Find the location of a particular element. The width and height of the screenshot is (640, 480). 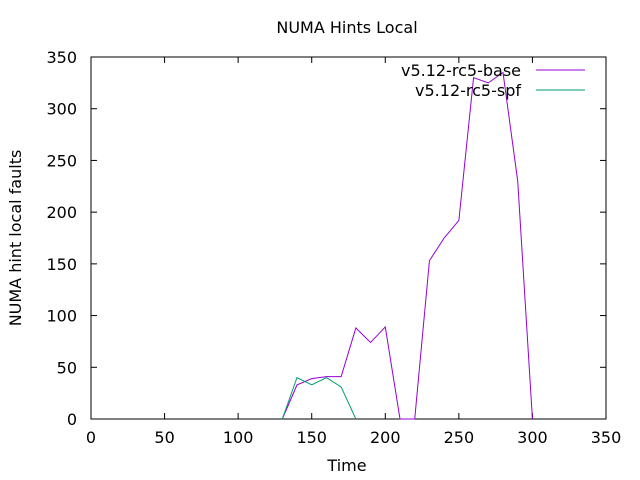

y-axis-label: NUMA hint local faults is located at coordinates (15, 238).